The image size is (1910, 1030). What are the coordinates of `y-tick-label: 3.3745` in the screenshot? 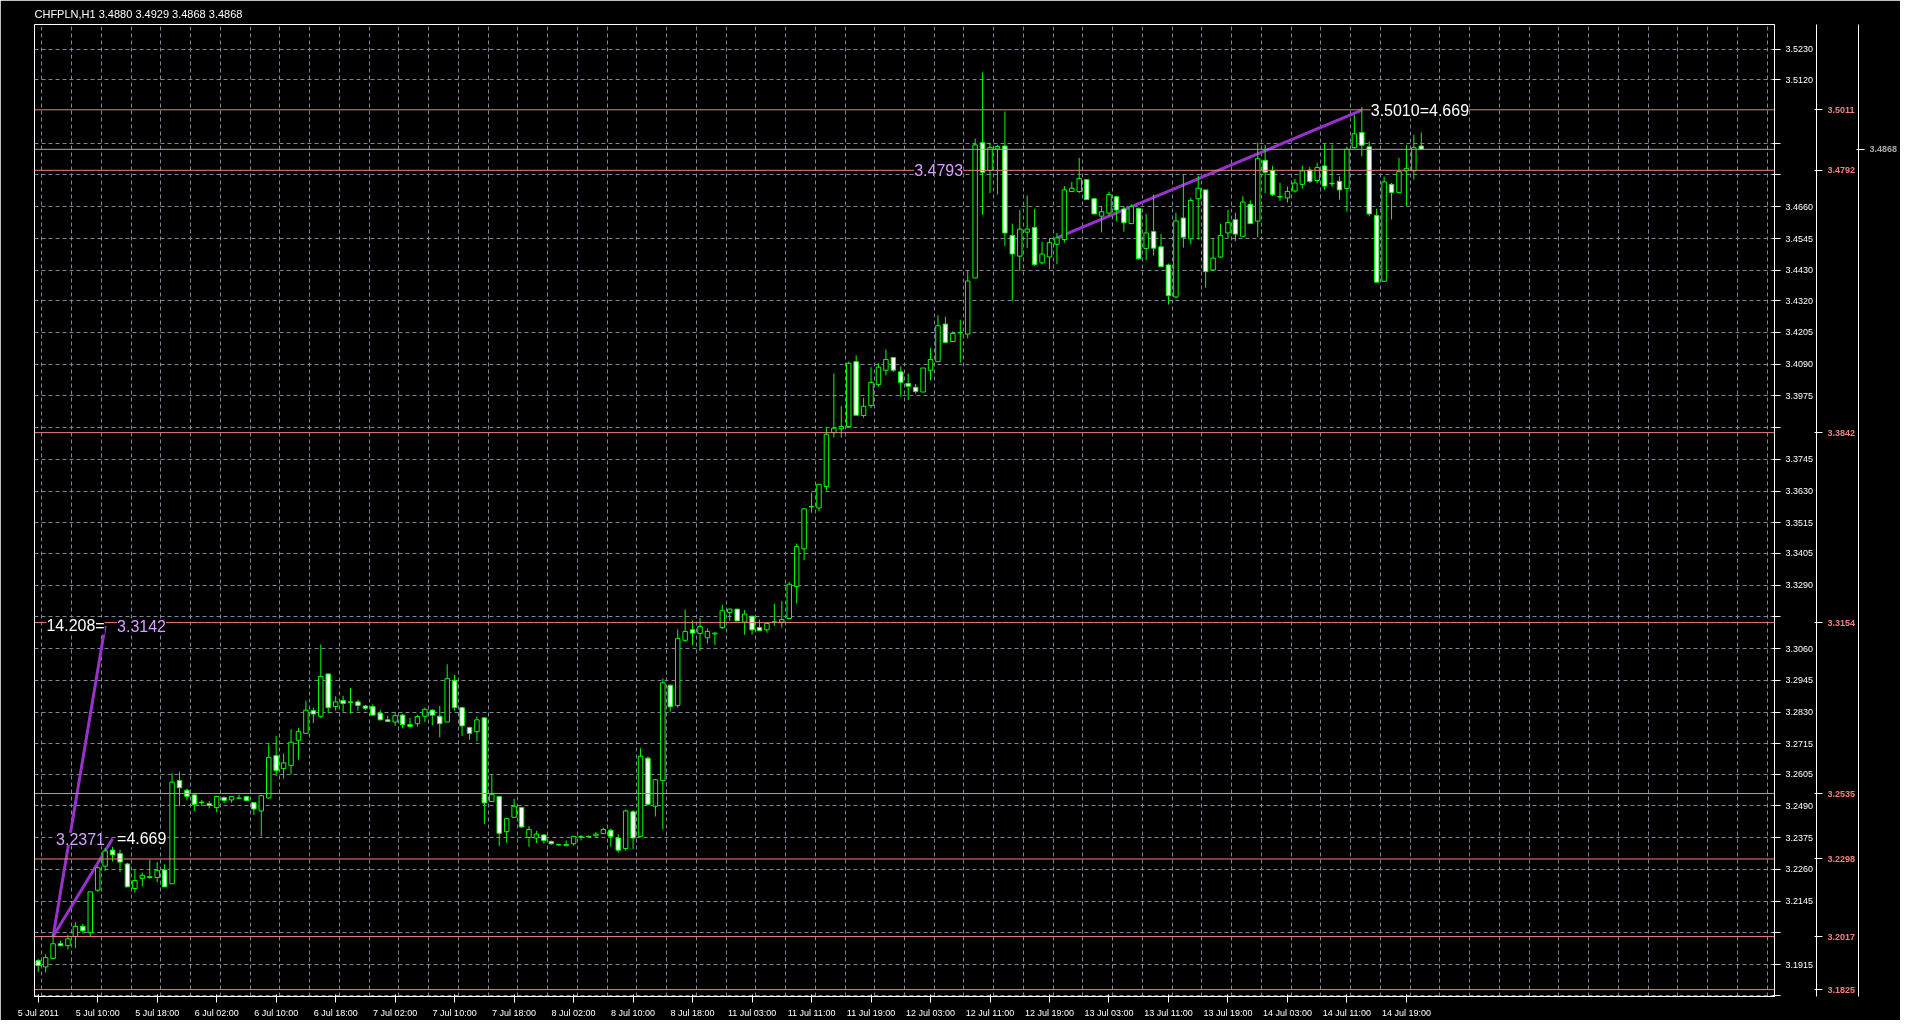 It's located at (1799, 459).